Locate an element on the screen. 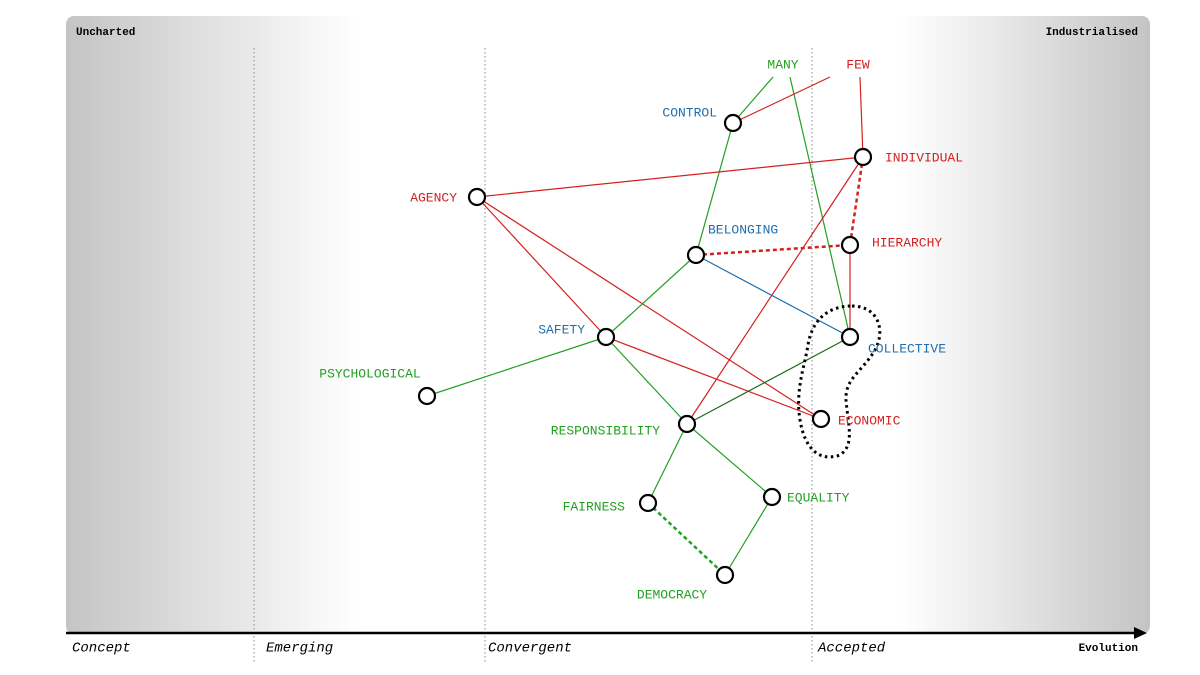 The width and height of the screenshot is (1200, 675). corner-label: Uncharted is located at coordinates (105, 33).